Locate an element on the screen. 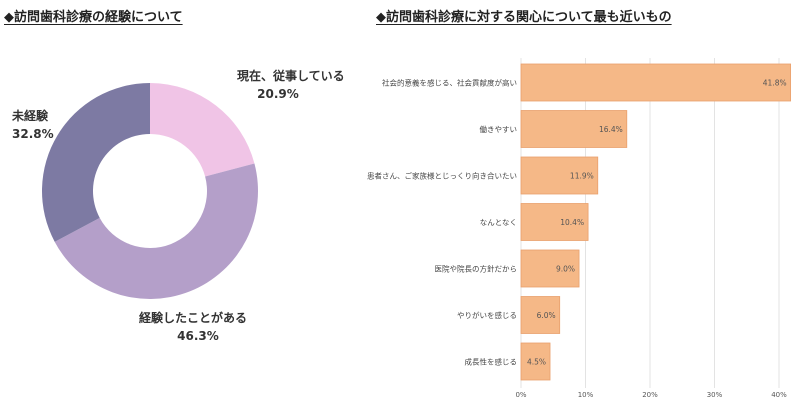  x-tick-label: 30% is located at coordinates (715, 395).